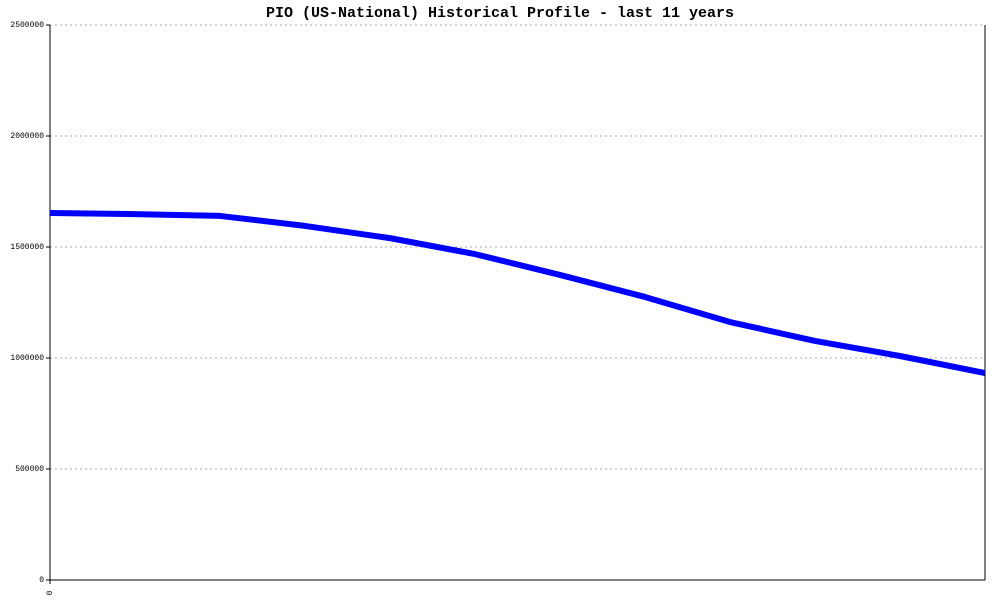 This screenshot has height=600, width=1000. I want to click on x-tick-label: 0, so click(50, 592).